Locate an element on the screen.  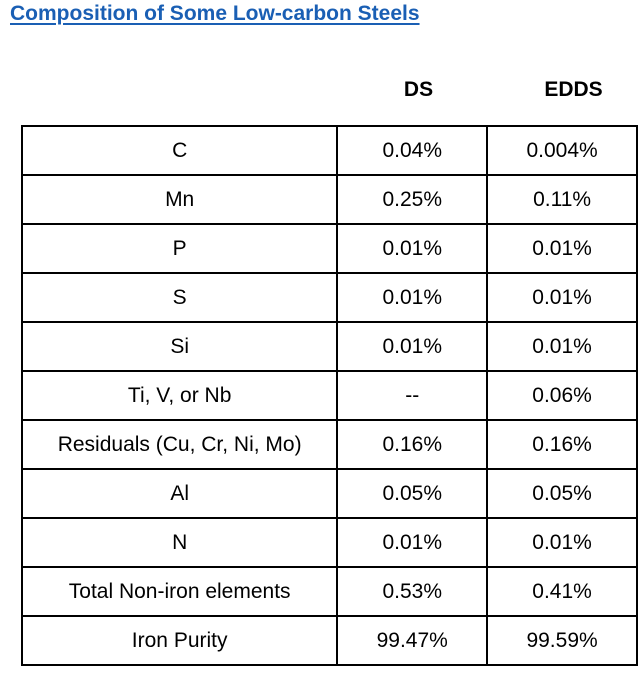
ds-value-cell: 0.04% is located at coordinates (412, 150).